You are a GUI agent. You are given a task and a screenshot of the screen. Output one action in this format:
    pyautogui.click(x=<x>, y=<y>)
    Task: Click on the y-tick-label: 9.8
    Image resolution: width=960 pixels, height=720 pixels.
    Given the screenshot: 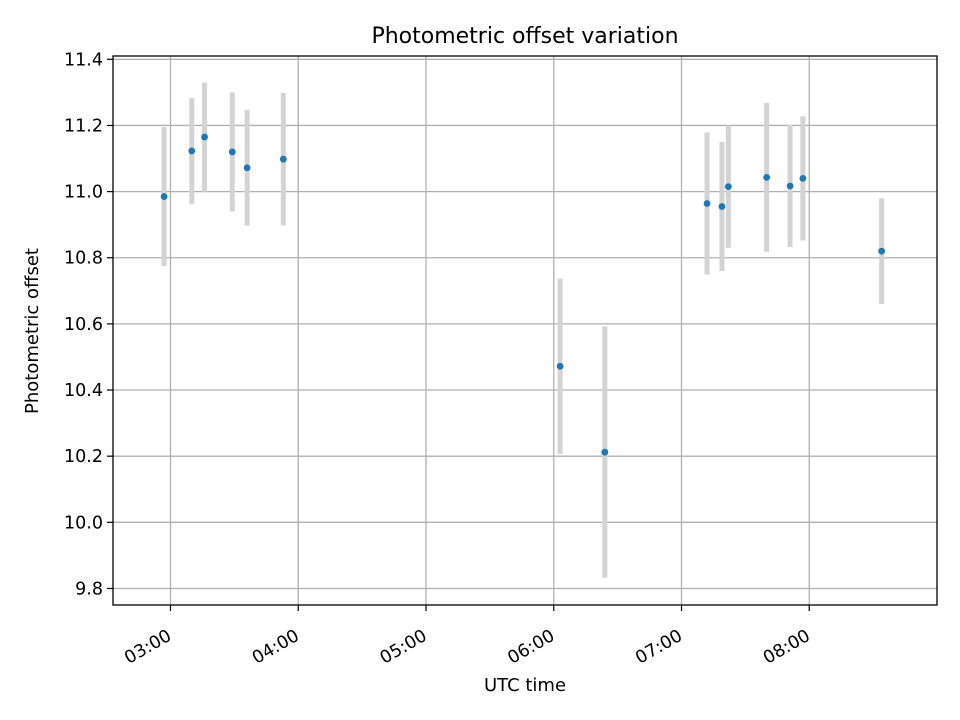 What is the action you would take?
    pyautogui.click(x=89, y=589)
    